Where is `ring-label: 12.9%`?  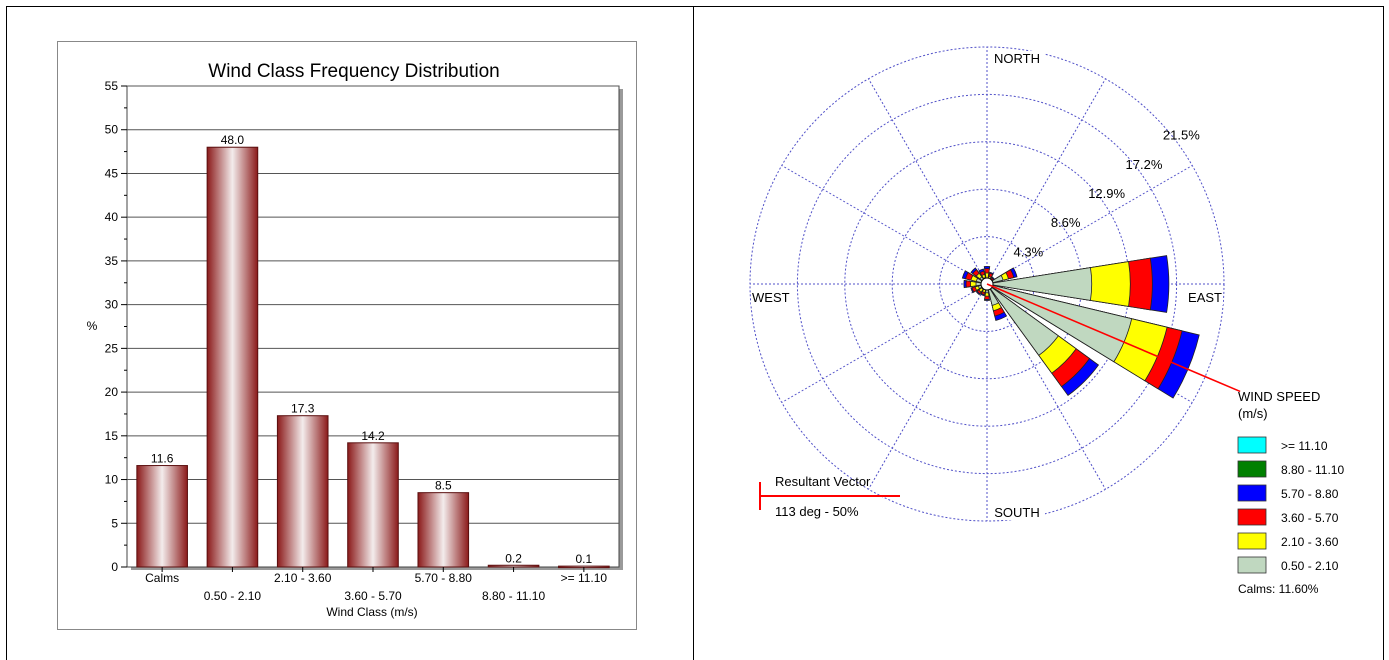 ring-label: 12.9% is located at coordinates (1106, 193).